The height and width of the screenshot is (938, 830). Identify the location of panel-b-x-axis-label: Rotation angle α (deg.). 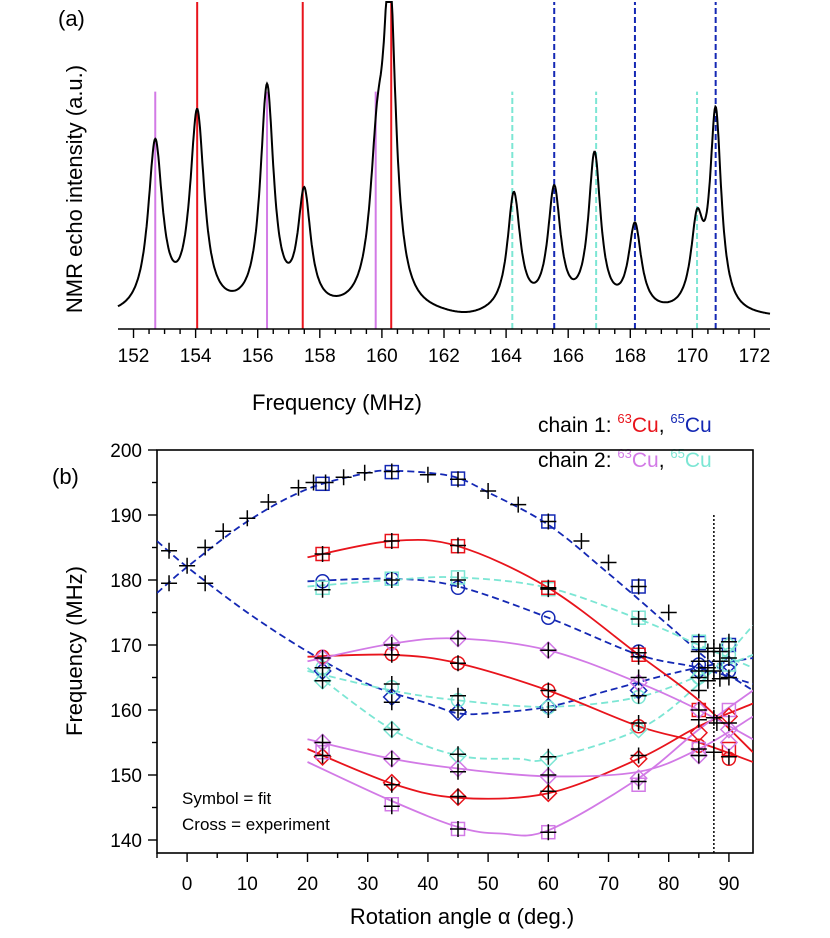
(462, 916).